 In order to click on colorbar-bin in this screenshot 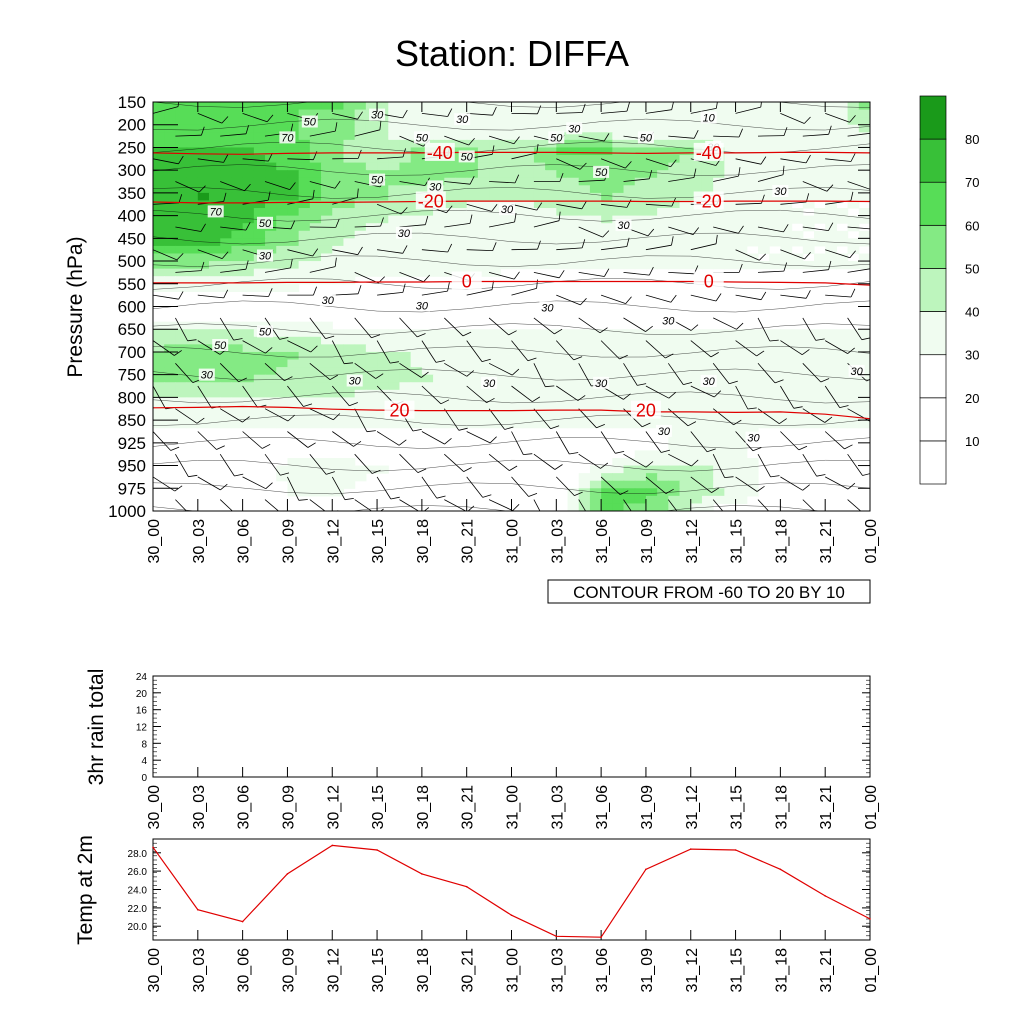, I will do `click(933, 462)`.